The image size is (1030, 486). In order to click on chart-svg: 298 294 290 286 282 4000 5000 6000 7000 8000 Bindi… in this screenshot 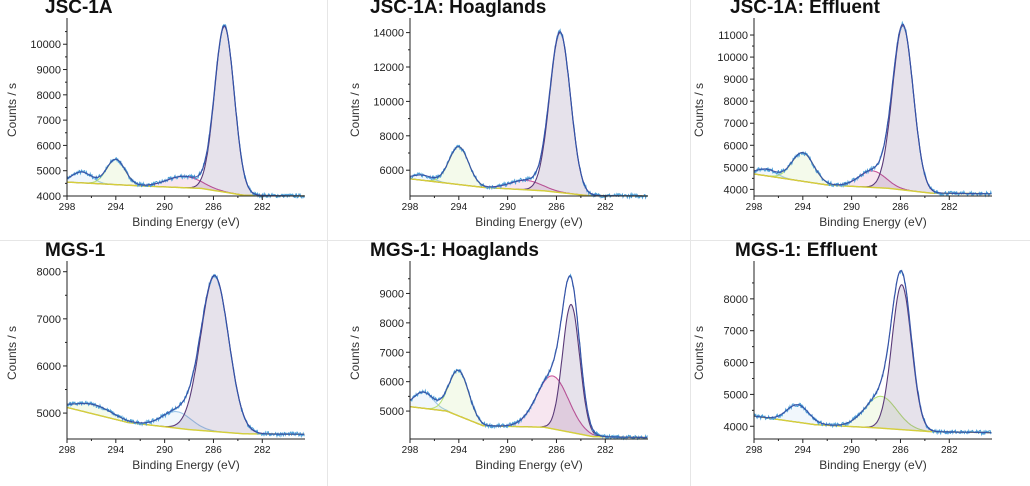, I will do `click(842, 366)`.